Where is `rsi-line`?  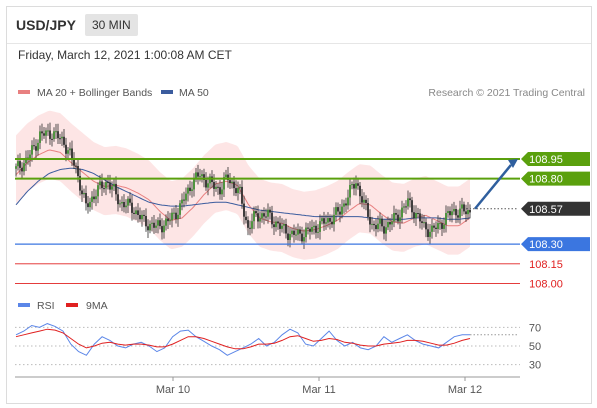 rsi-line is located at coordinates (242, 339).